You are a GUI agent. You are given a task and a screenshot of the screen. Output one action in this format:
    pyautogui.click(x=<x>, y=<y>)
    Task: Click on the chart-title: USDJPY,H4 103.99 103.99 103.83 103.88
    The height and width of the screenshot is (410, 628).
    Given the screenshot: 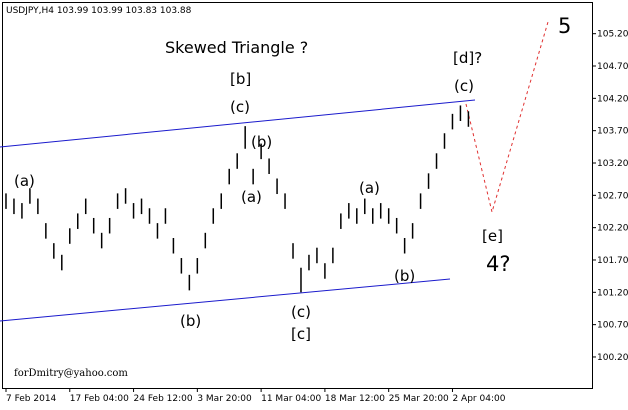 What is the action you would take?
    pyautogui.click(x=99, y=11)
    